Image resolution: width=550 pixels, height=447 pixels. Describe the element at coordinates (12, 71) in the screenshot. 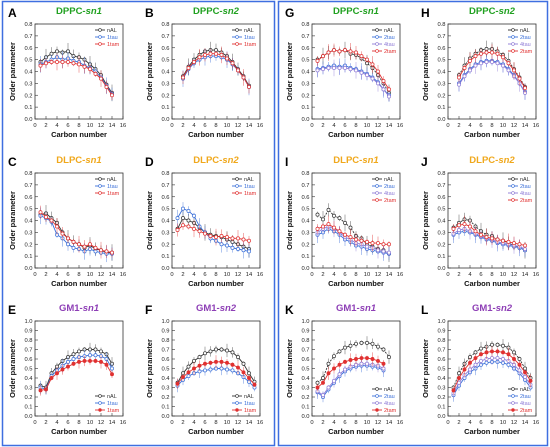

I see `y-axis-label: Order parameter` at that location.